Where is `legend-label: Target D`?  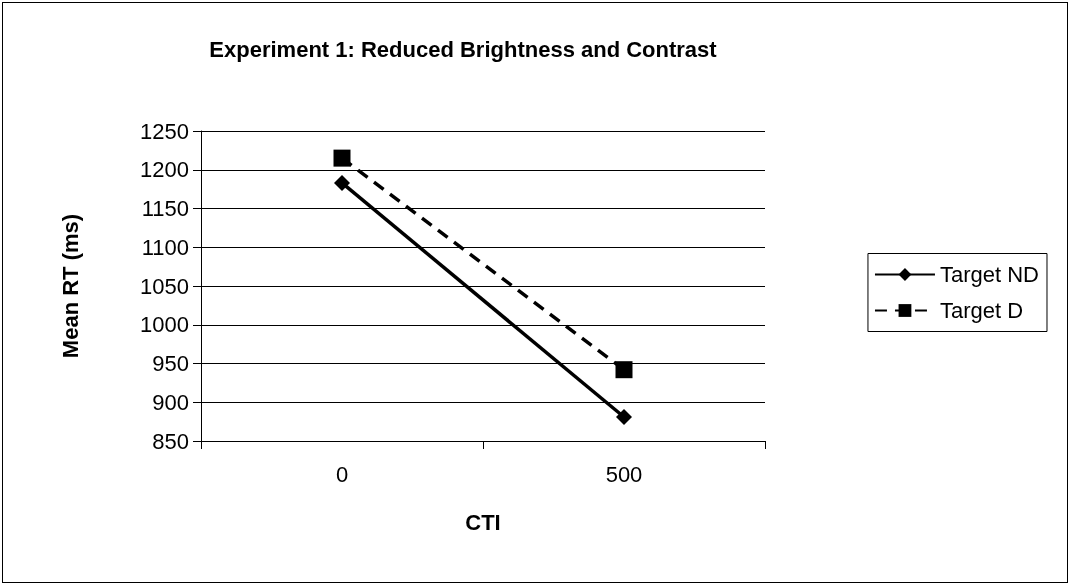 legend-label: Target D is located at coordinates (981, 310).